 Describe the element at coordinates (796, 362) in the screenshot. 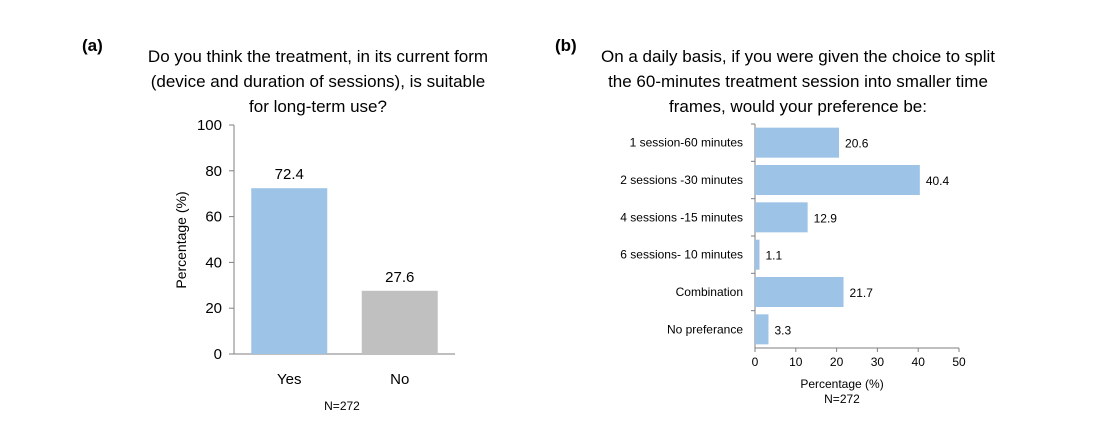

I see `panel-b-x-tick-label: 10` at that location.